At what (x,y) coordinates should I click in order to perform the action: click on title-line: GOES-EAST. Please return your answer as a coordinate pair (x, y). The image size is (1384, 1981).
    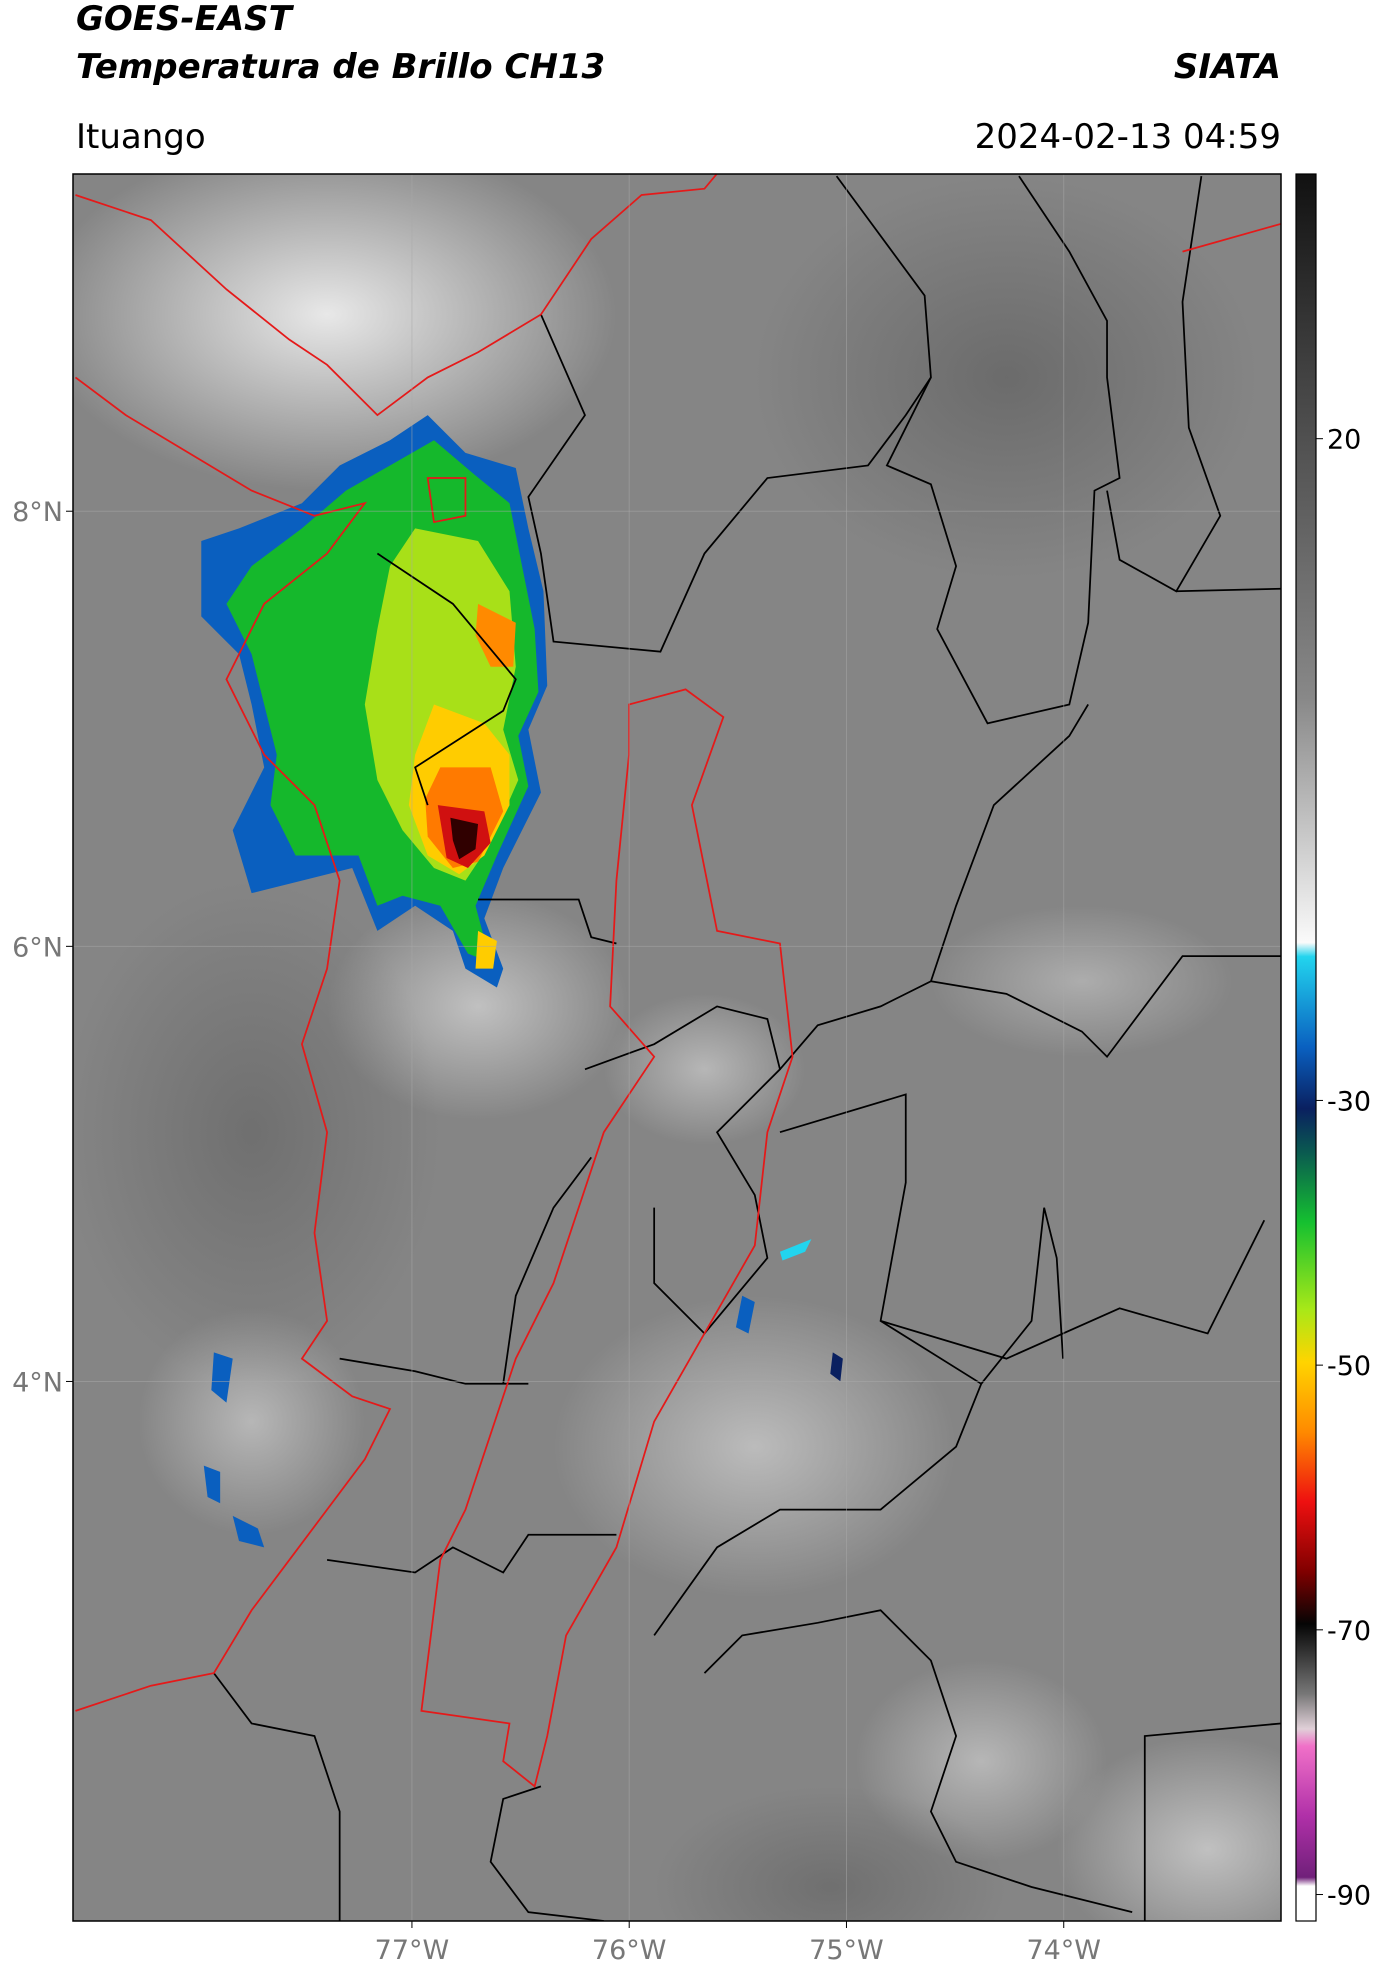
    Looking at the image, I should click on (185, 19).